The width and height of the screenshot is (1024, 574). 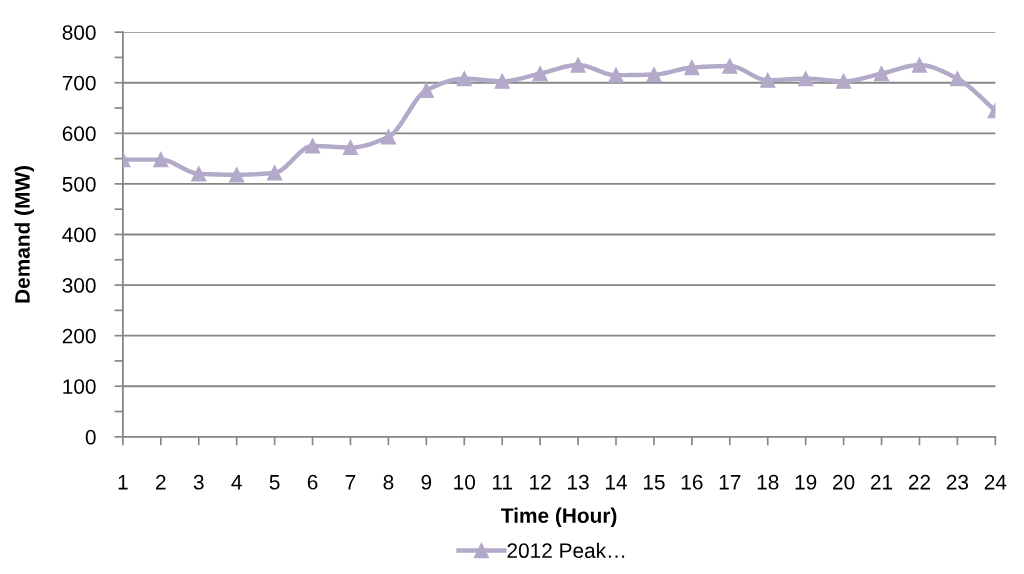 I want to click on x-tick-label: 20, so click(x=844, y=482).